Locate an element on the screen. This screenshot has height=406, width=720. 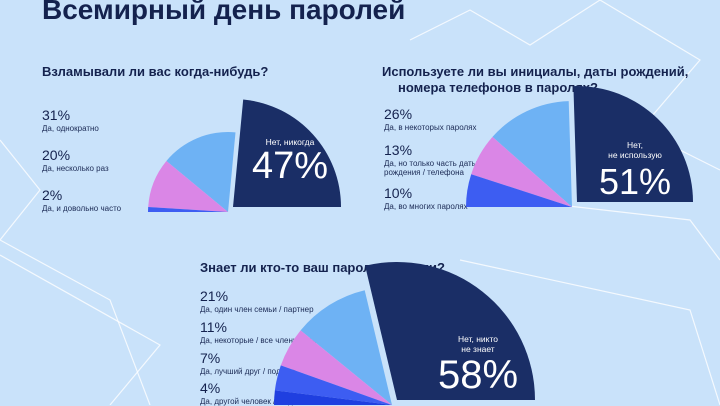
stat-value: 4% is located at coordinates (210, 388).